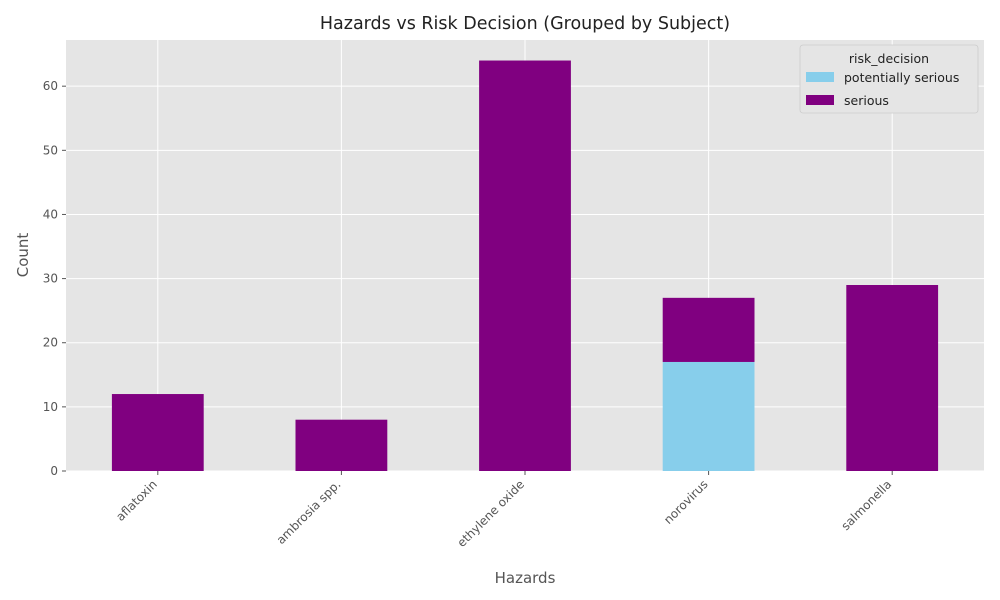 Image resolution: width=1000 pixels, height=600 pixels. I want to click on legend-swatch-potentially-serious, so click(820, 77).